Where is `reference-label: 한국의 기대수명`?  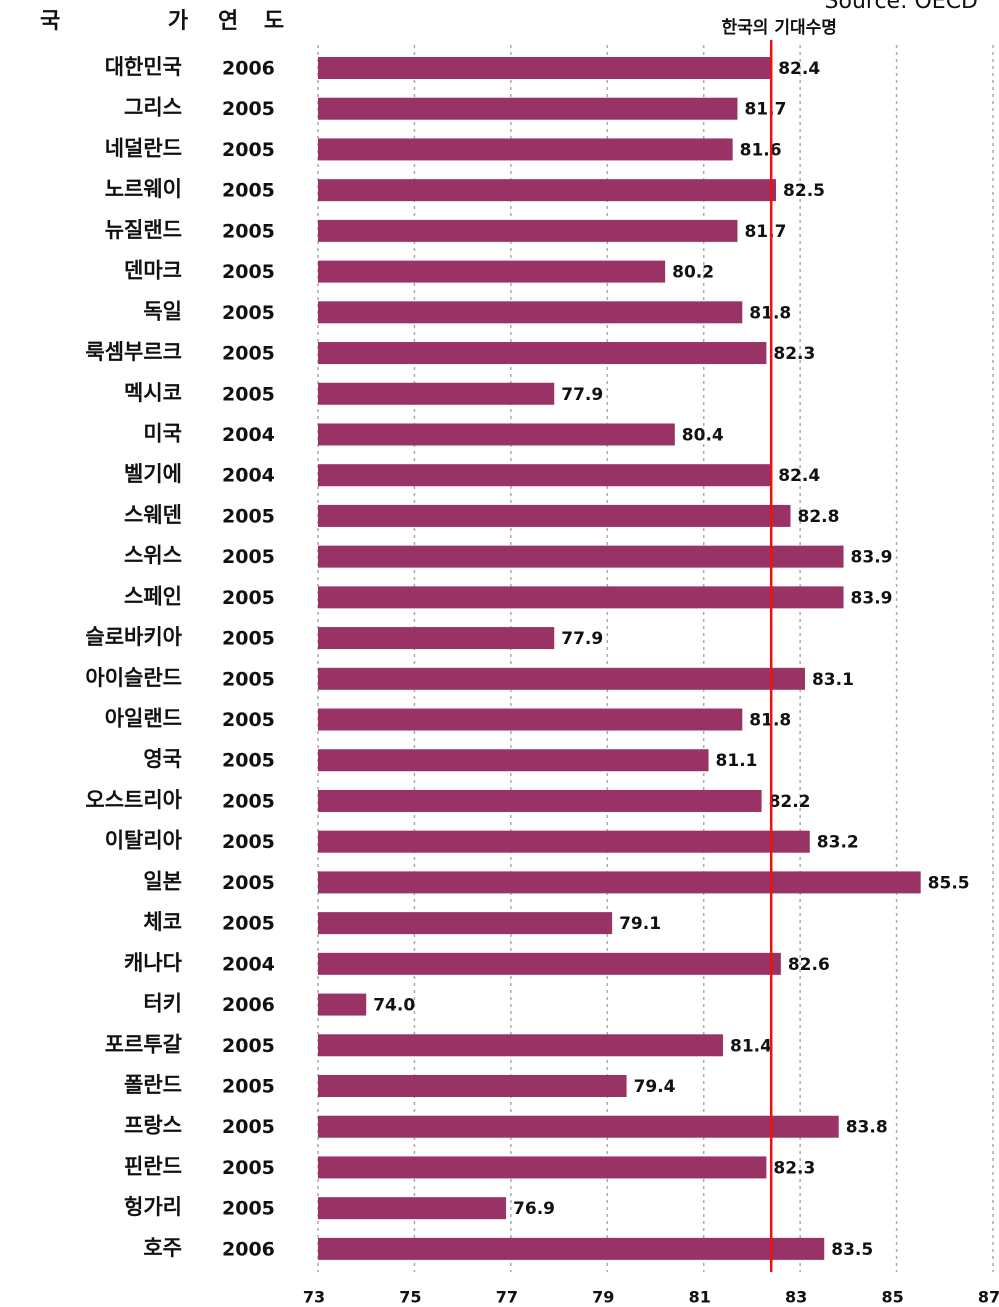 reference-label: 한국의 기대수명 is located at coordinates (779, 28).